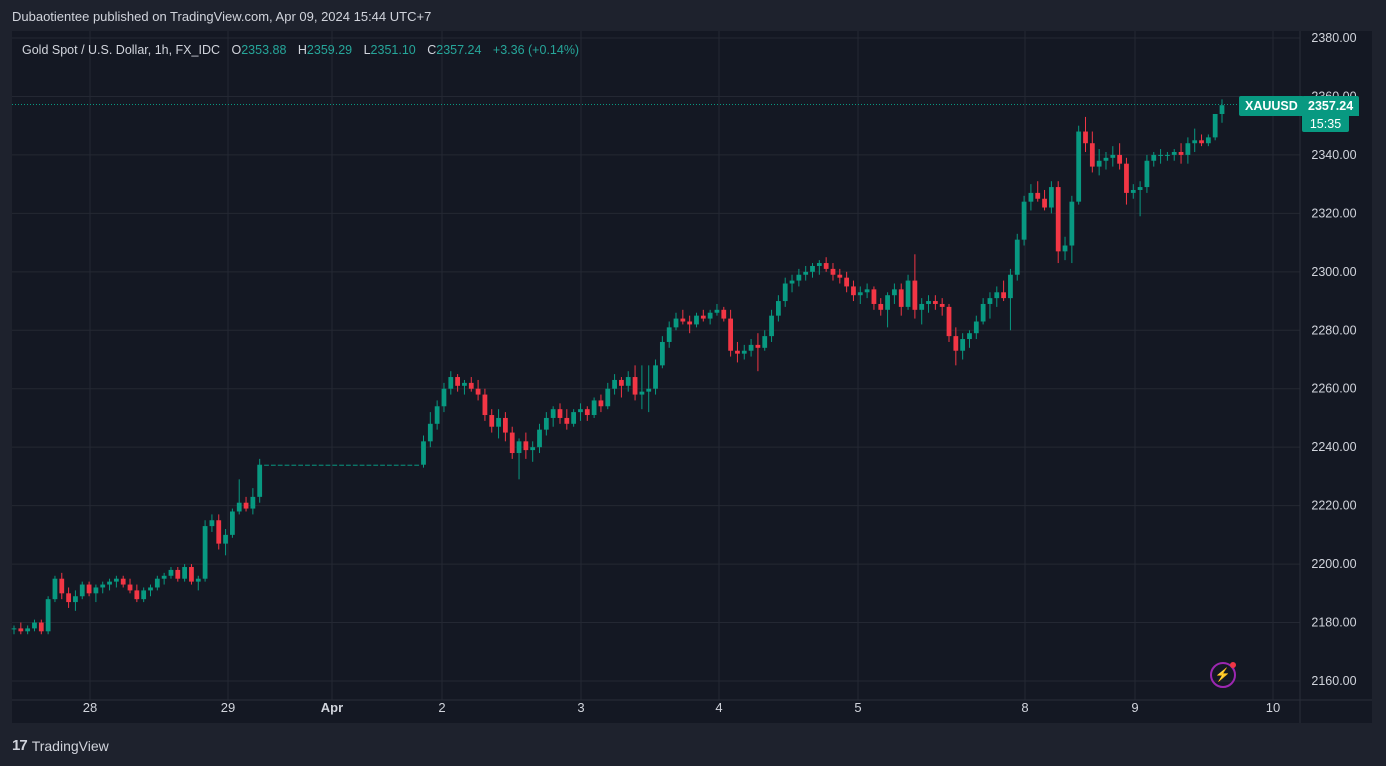 This screenshot has height=766, width=1386. What do you see at coordinates (1333, 272) in the screenshot?
I see `y-tick-label: 2300.00` at bounding box center [1333, 272].